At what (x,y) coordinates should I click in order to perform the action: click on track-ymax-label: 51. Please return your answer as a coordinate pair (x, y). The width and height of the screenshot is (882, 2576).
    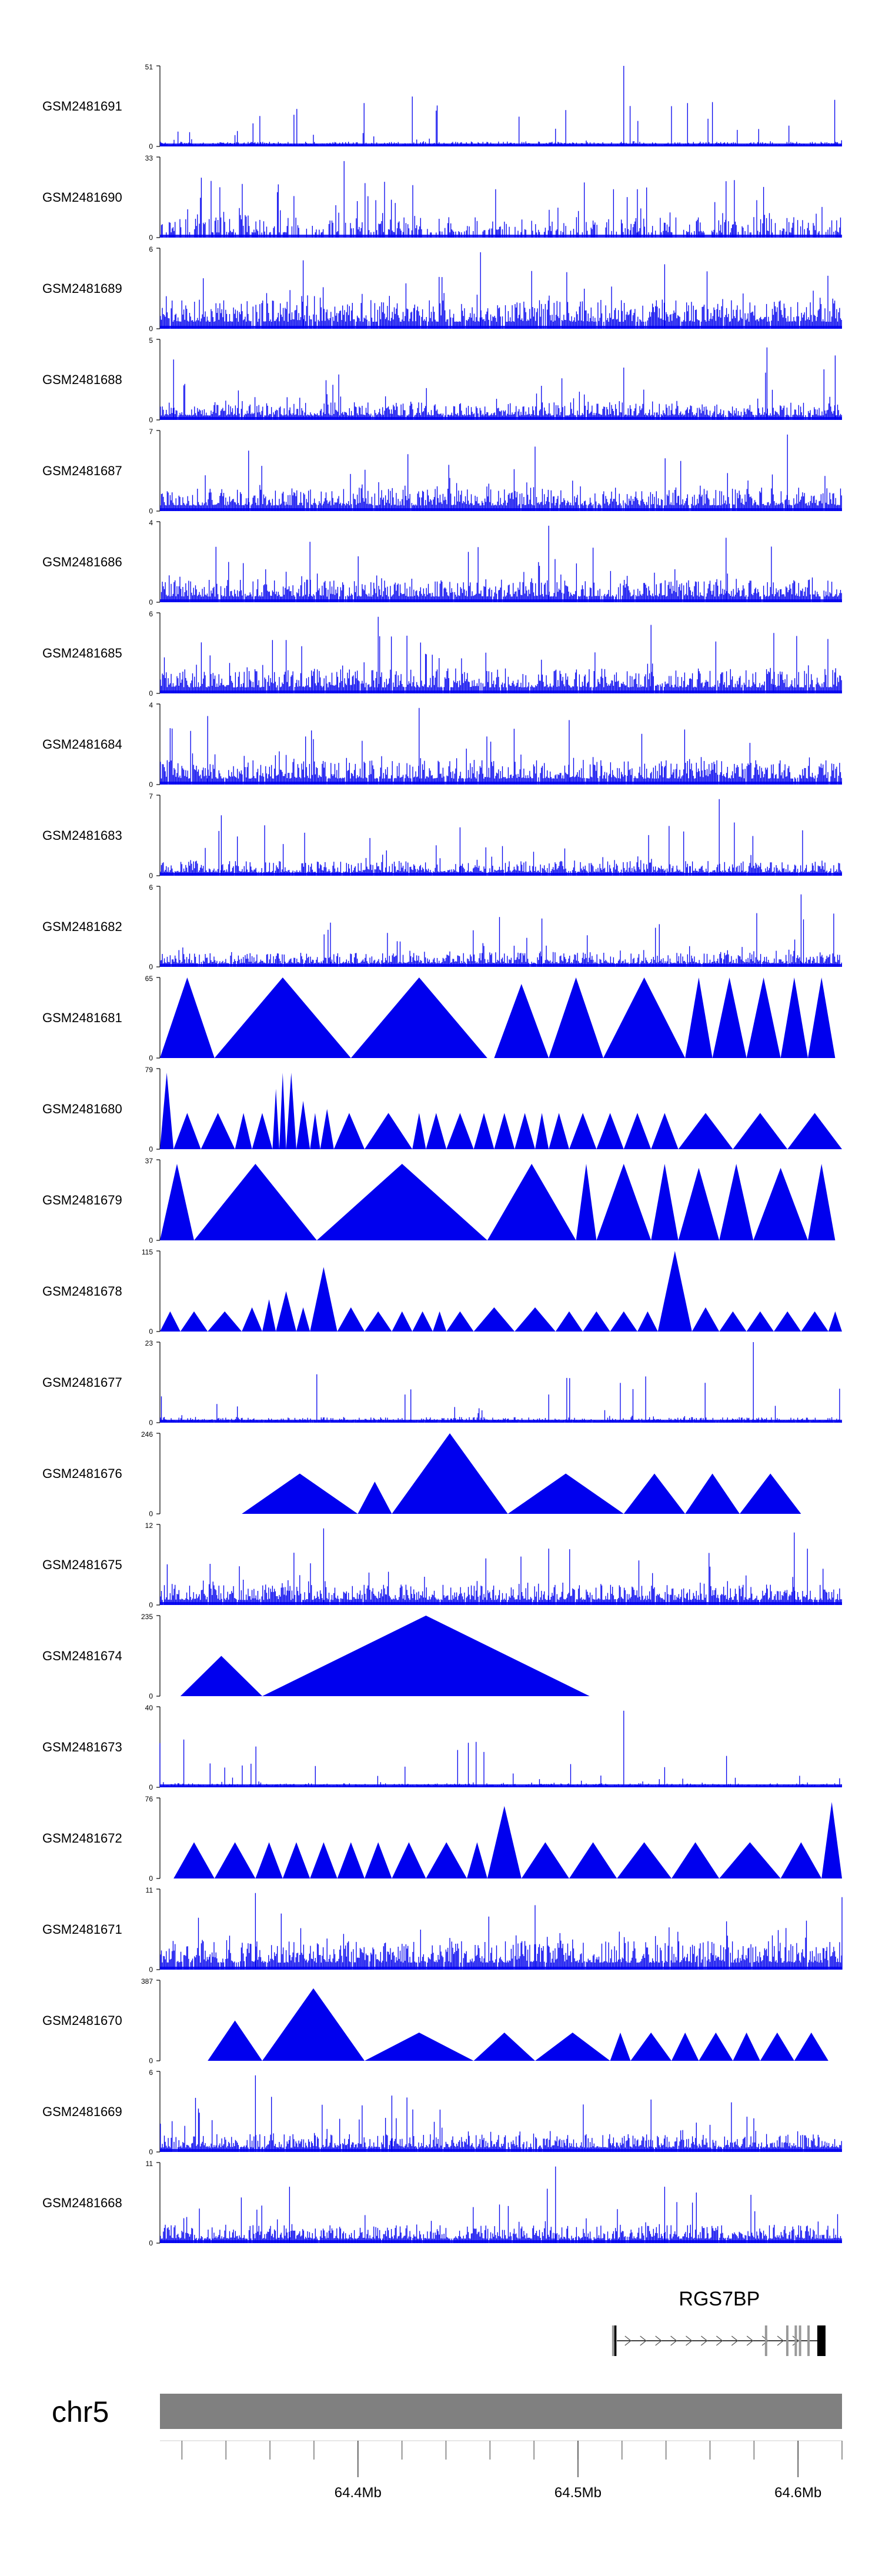
    Looking at the image, I should click on (149, 67).